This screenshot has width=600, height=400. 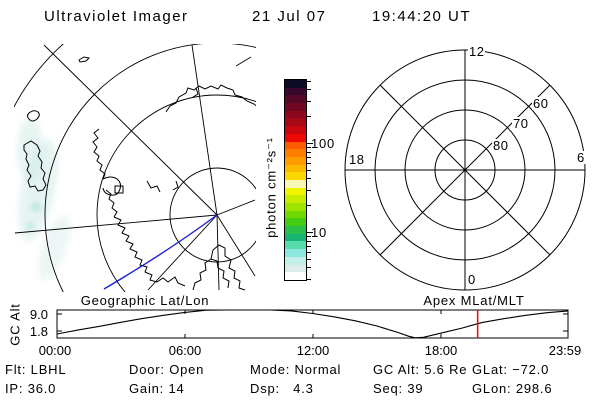 What do you see at coordinates (296, 369) in the screenshot?
I see `status-mode: Mode: Normal` at bounding box center [296, 369].